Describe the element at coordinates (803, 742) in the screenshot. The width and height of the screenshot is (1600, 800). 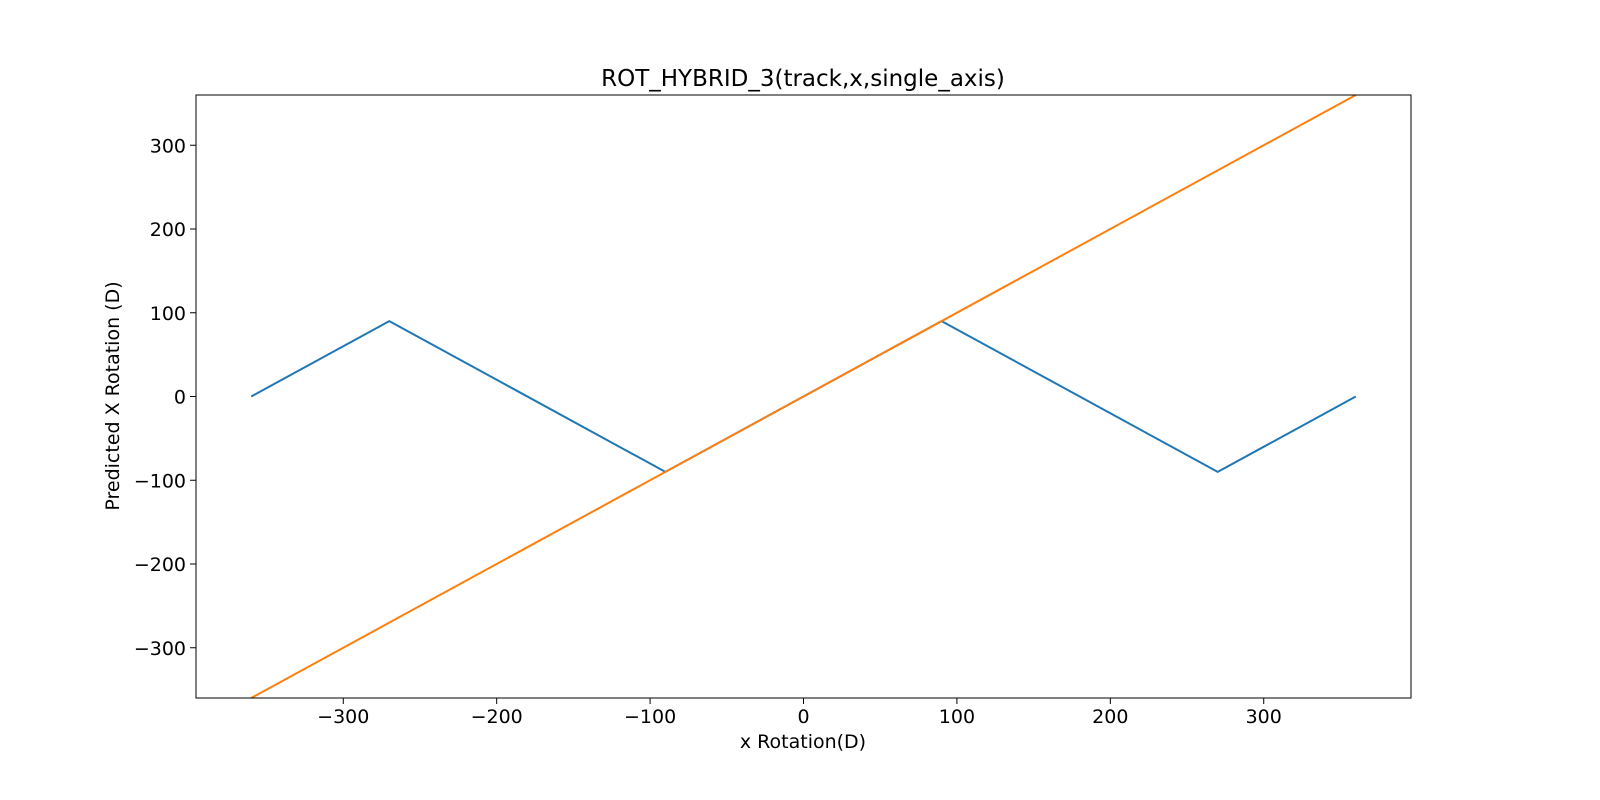
I see `x-axis-label: x Rotation(D)` at that location.